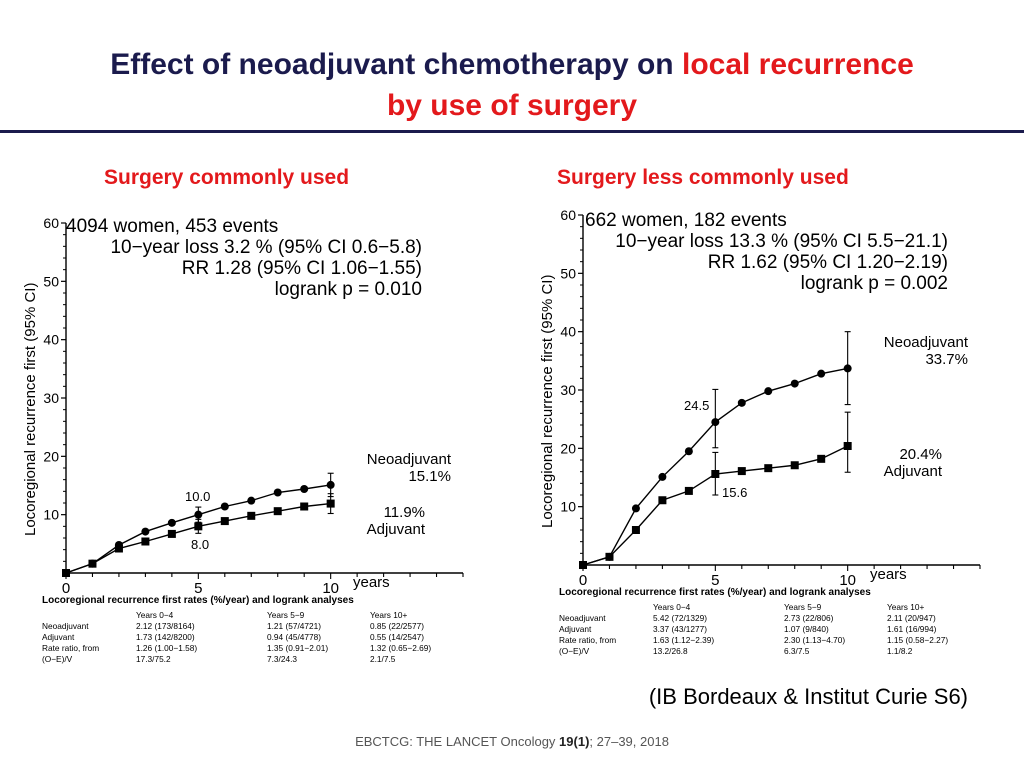  What do you see at coordinates (547, 401) in the screenshot?
I see `right-chart-y-axis-title: Locoregional recurrence first (95% CI)` at bounding box center [547, 401].